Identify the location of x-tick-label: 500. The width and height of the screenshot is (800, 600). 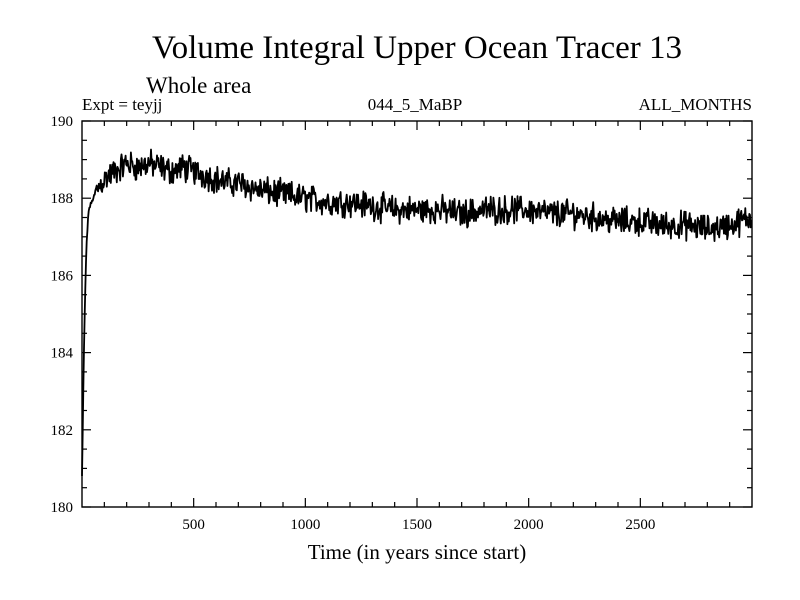
(193, 525).